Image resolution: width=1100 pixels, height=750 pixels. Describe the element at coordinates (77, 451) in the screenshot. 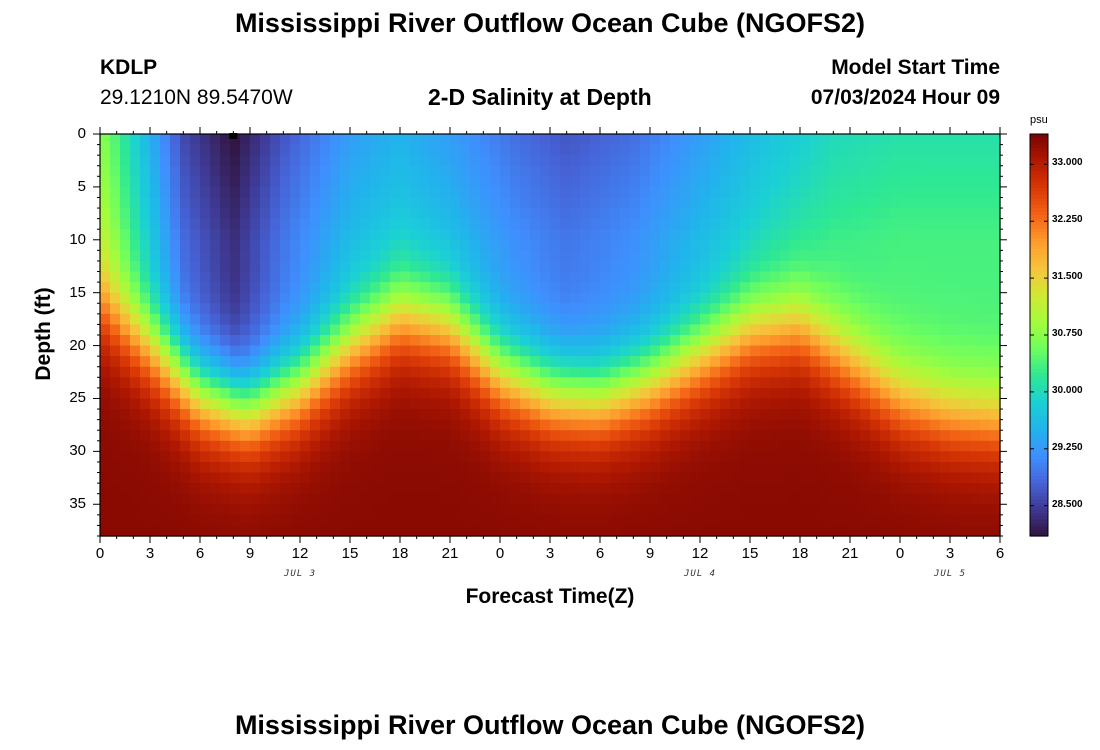

I see `y-tick-label: 30` at that location.